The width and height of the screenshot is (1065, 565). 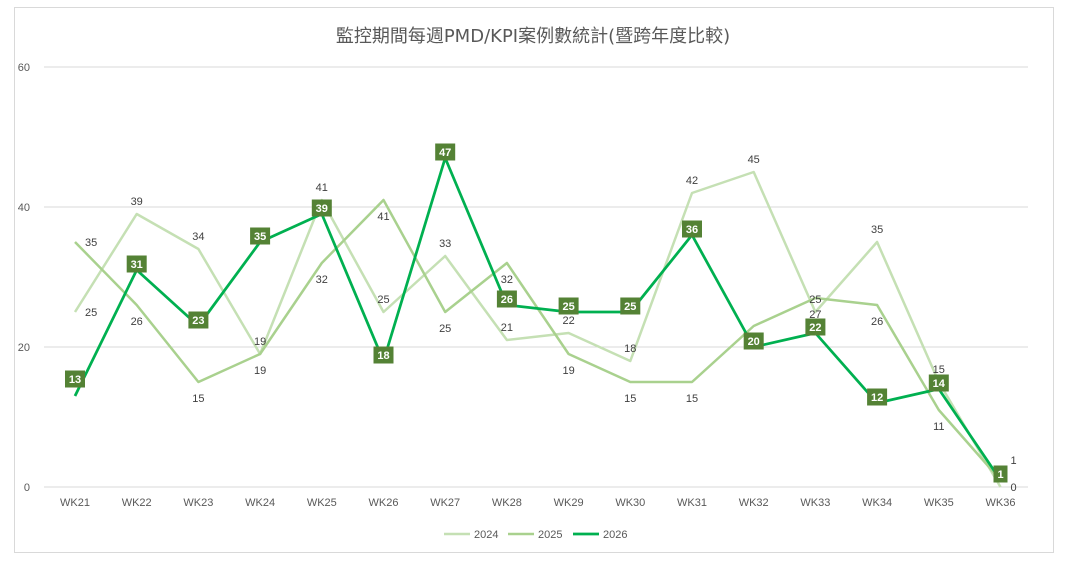 I want to click on x-tick-label: WK29, so click(x=569, y=503).